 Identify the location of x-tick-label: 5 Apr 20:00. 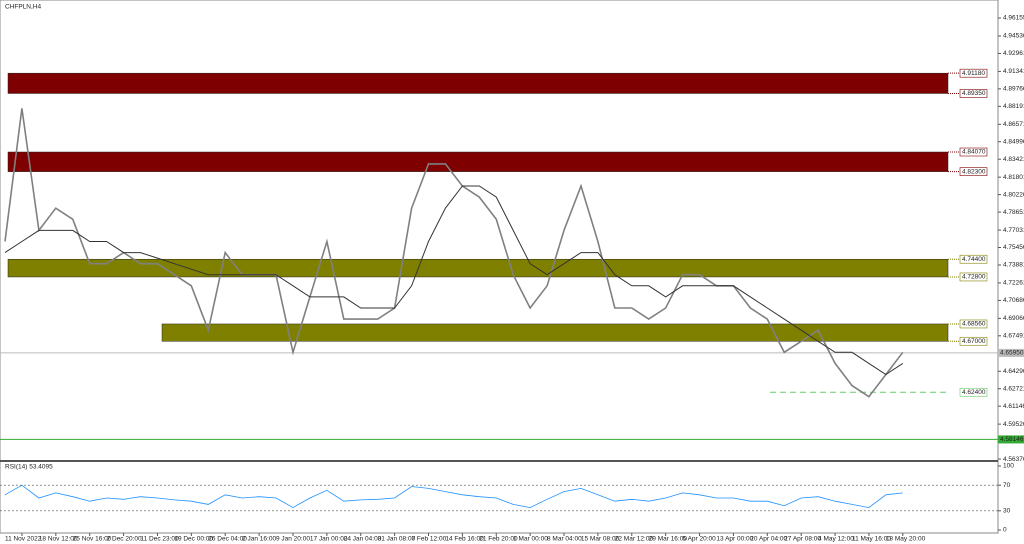
(700, 539).